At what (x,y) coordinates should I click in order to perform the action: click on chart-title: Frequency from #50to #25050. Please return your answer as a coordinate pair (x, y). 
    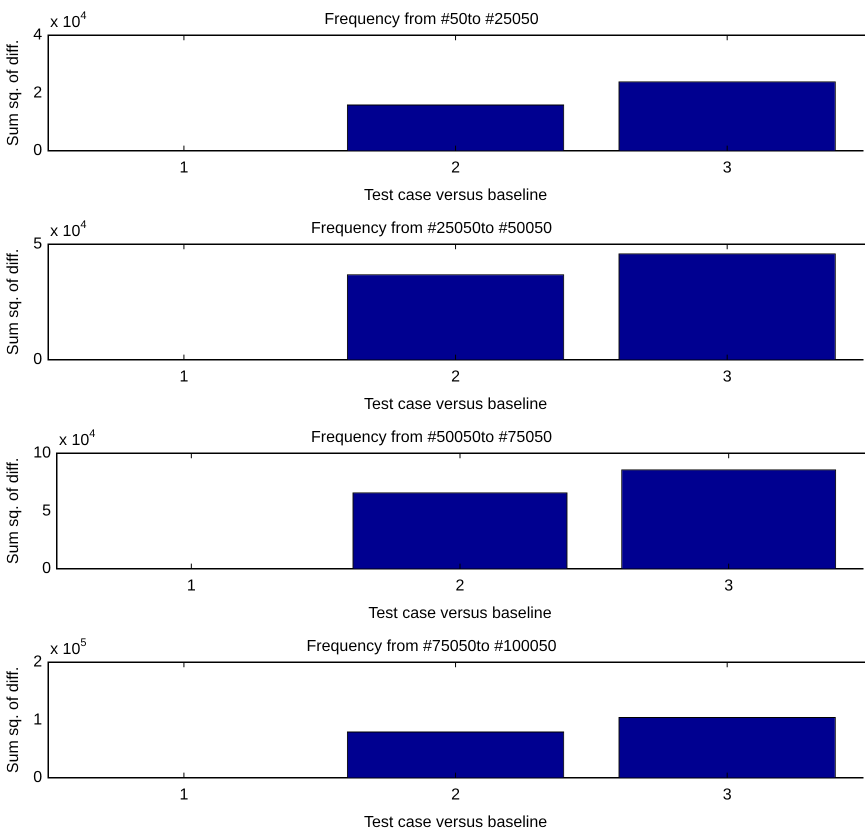
    Looking at the image, I should click on (431, 19).